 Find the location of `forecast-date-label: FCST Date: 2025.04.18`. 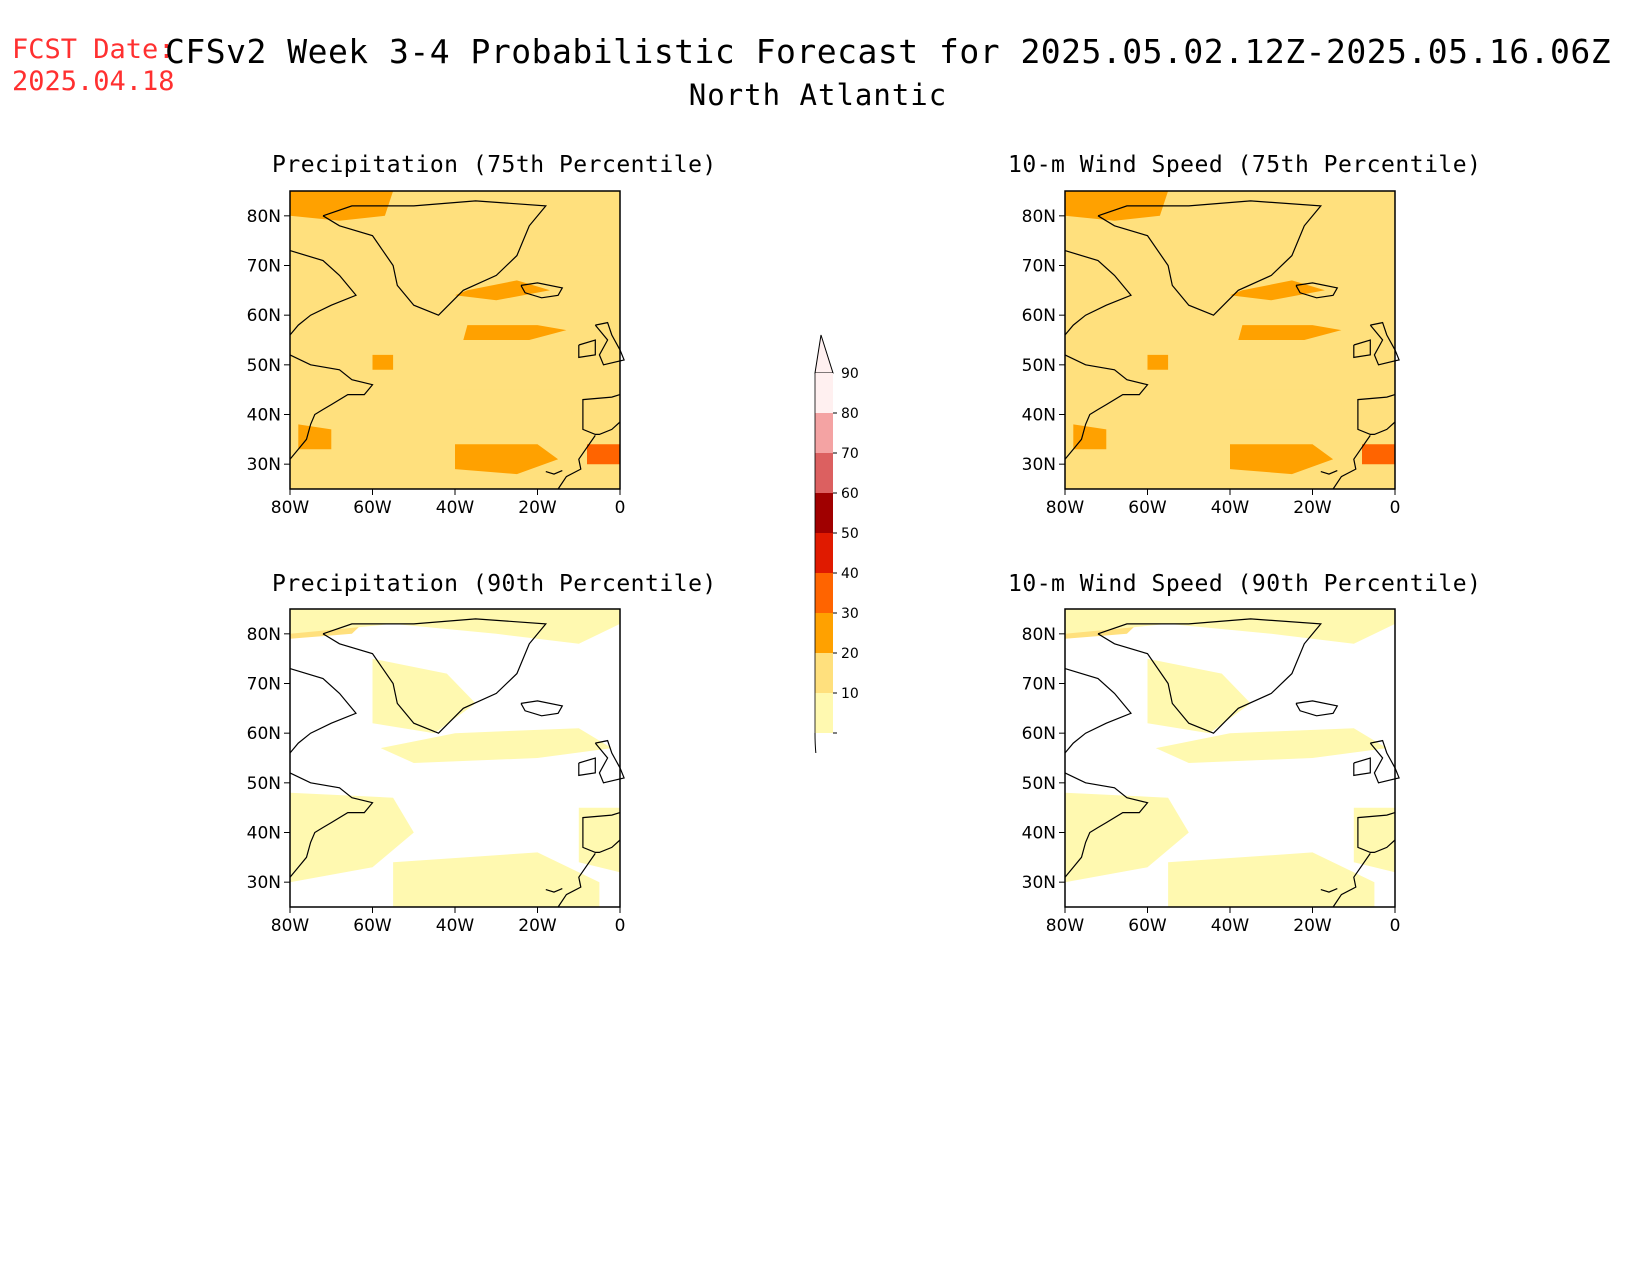

forecast-date-label: FCST Date: 2025.04.18 is located at coordinates (93, 66).